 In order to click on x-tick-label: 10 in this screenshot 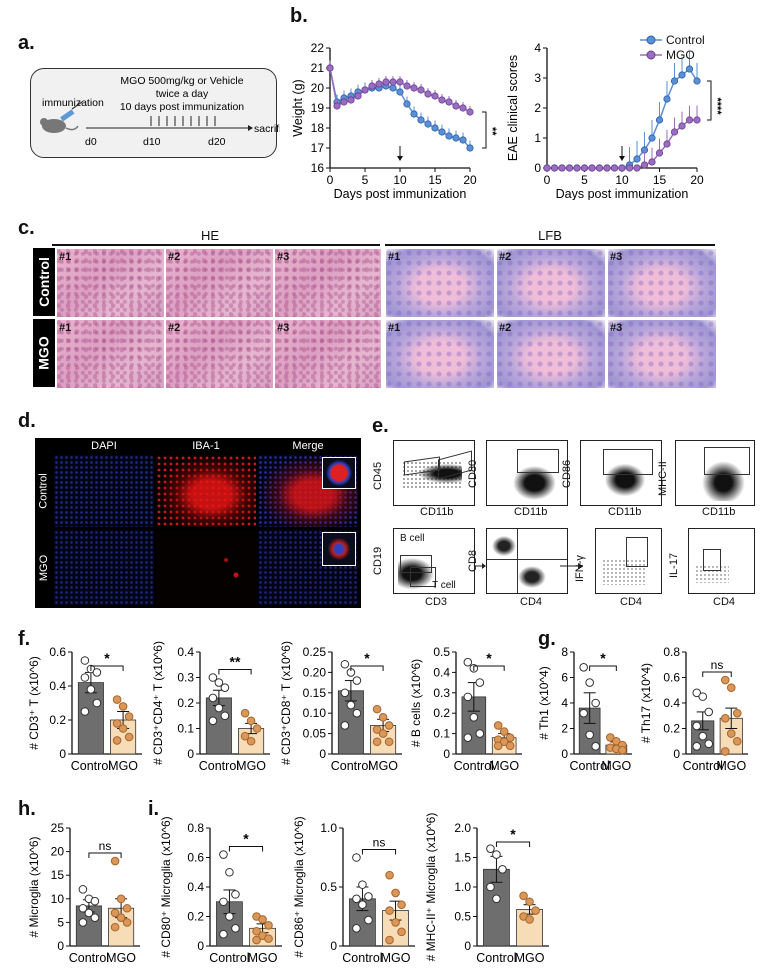, I will do `click(622, 180)`.